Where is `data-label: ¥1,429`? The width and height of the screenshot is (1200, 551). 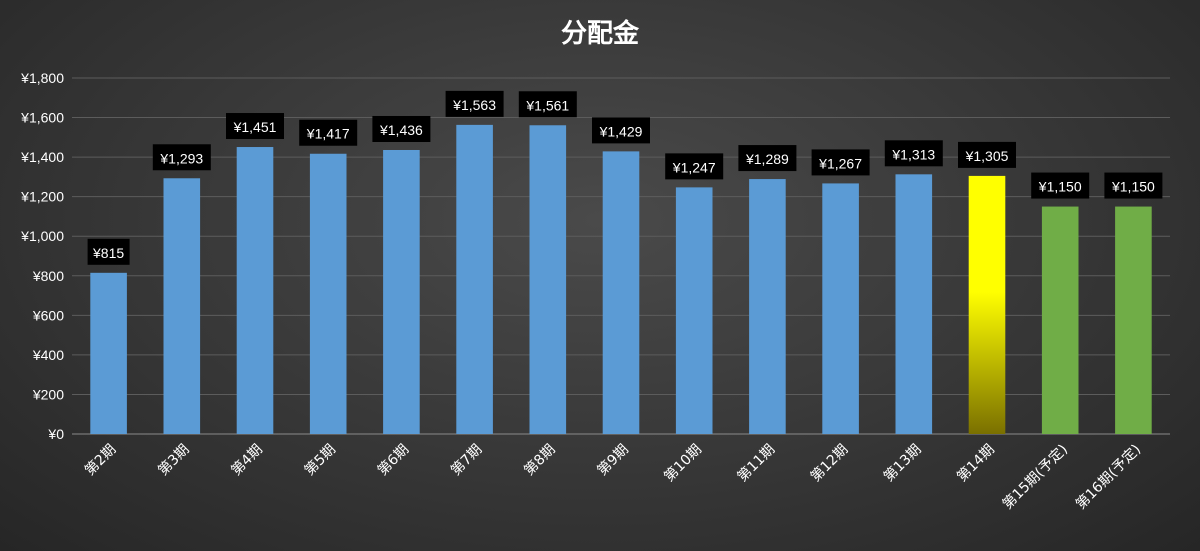 data-label: ¥1,429 is located at coordinates (621, 130).